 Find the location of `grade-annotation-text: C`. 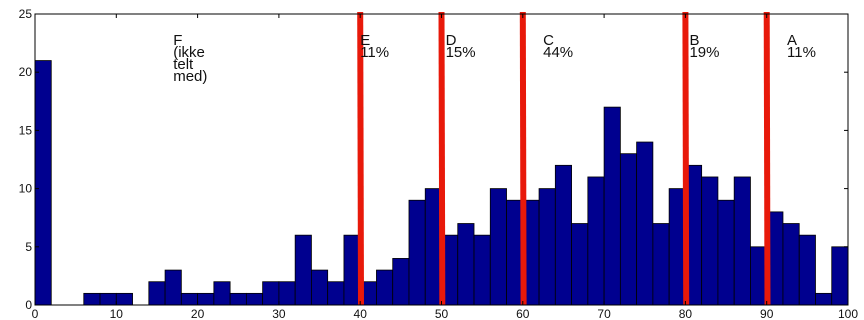

grade-annotation-text: C is located at coordinates (548, 40).